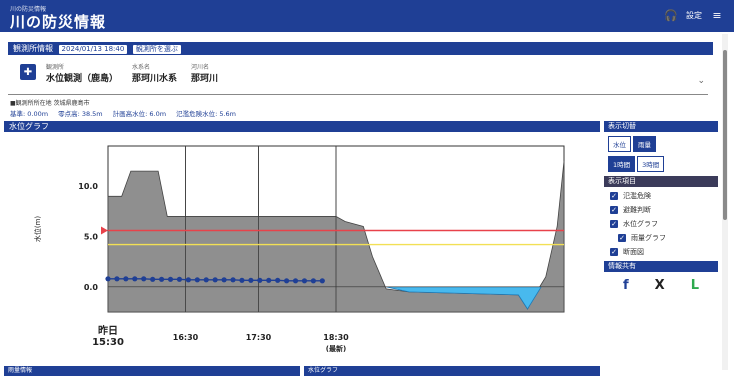 The image size is (734, 376). I want to click on layer-label: 避難判断, so click(637, 210).